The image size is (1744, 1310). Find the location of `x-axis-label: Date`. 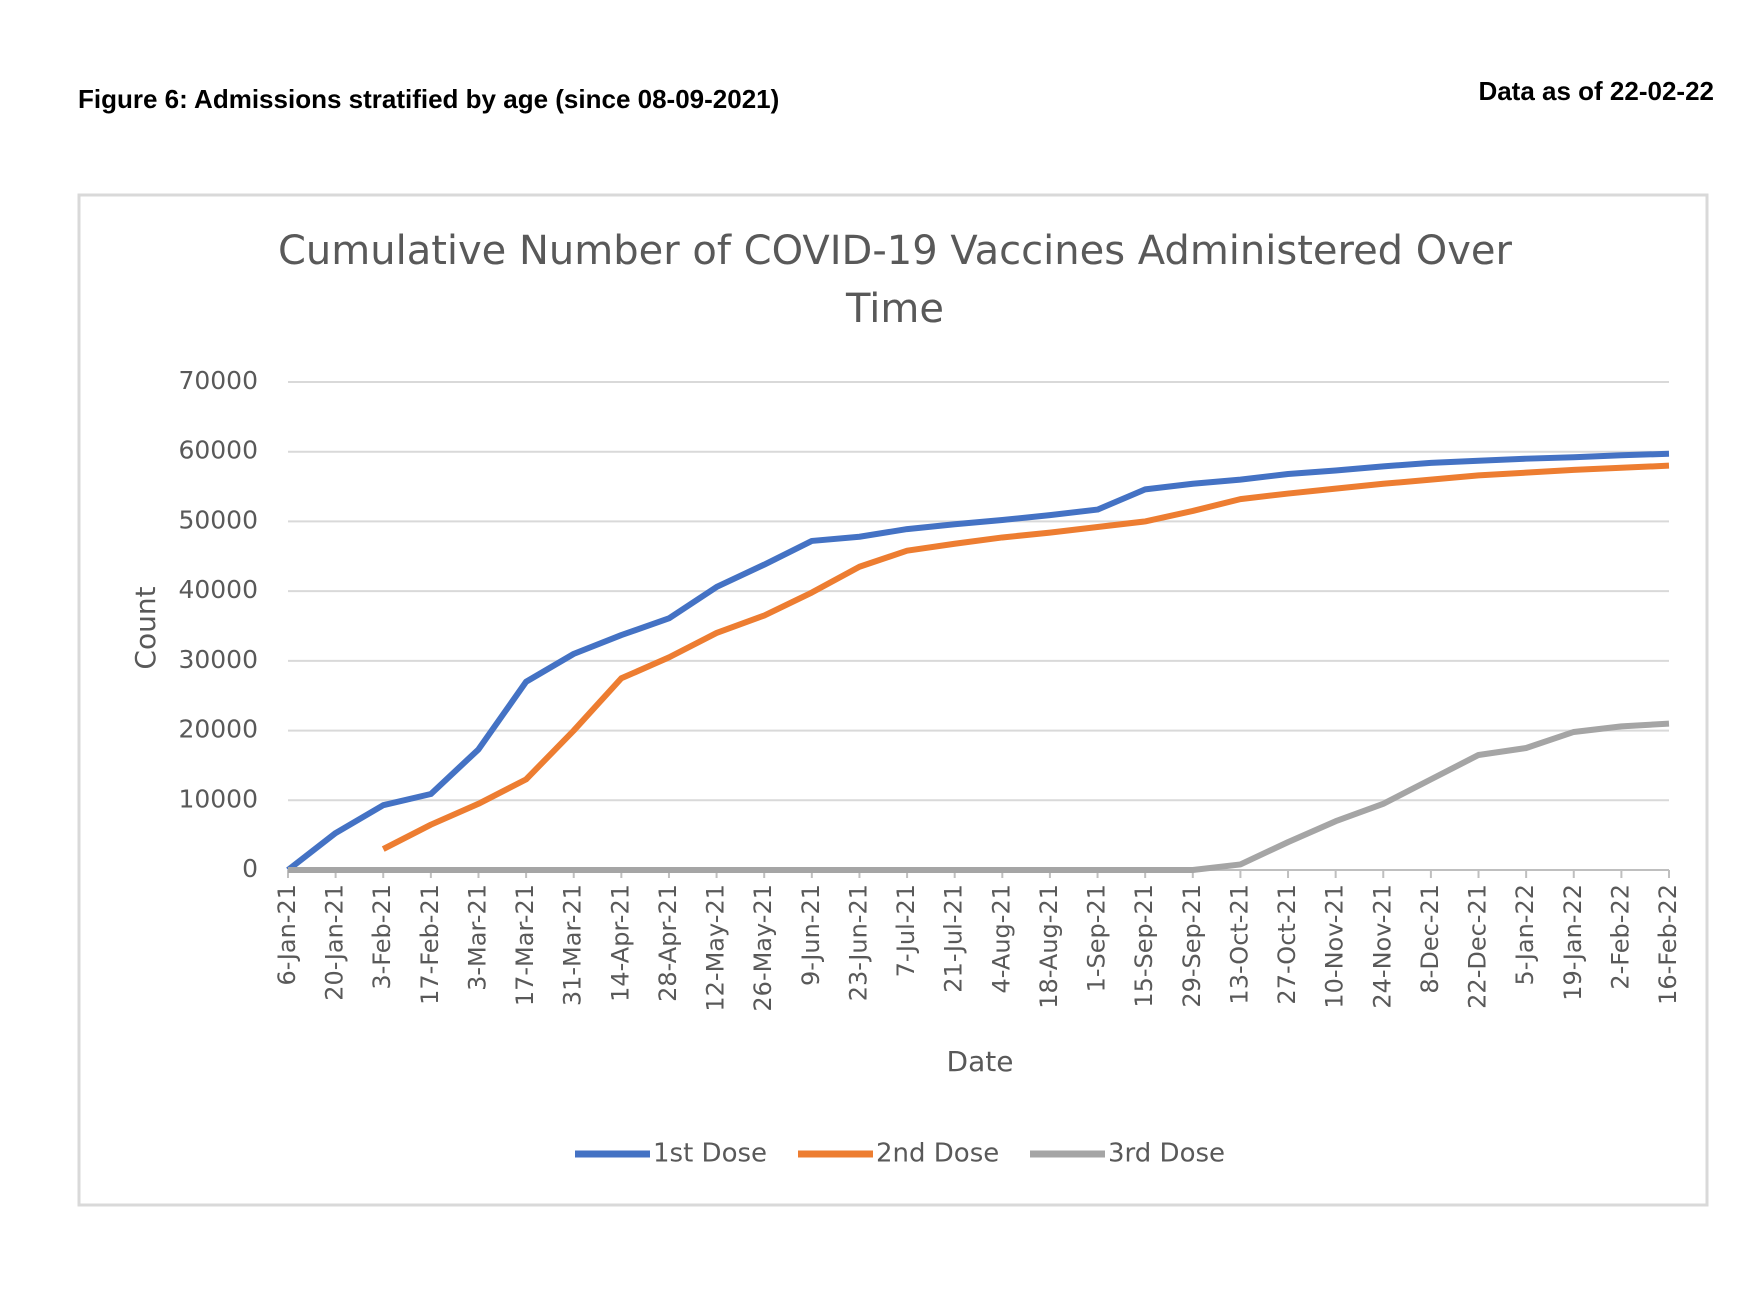

x-axis-label: Date is located at coordinates (980, 1061).